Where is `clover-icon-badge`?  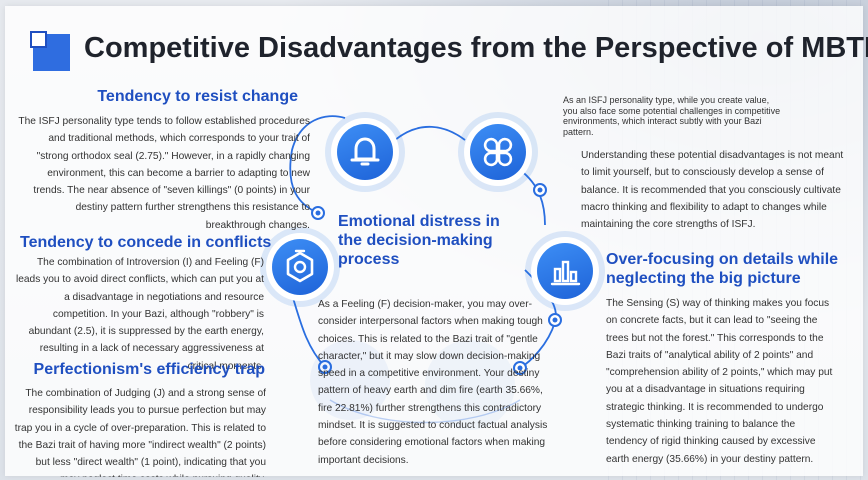
clover-icon-badge is located at coordinates (498, 152).